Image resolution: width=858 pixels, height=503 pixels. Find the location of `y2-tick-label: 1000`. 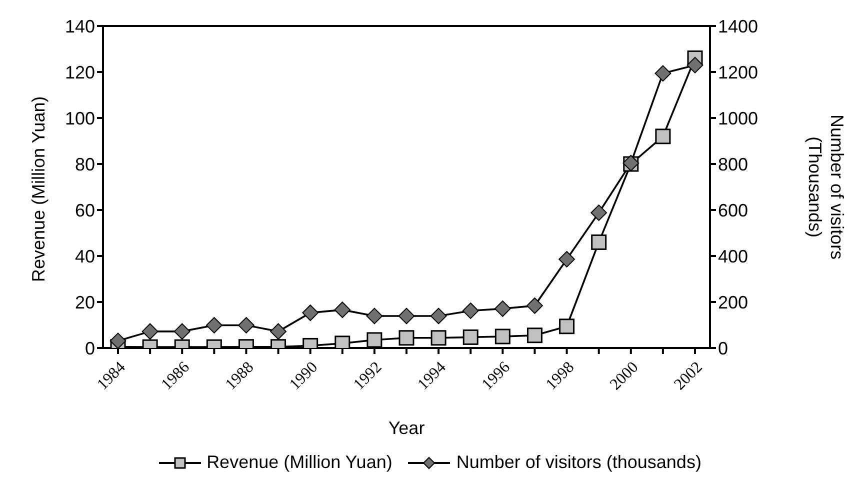

y2-tick-label: 1000 is located at coordinates (738, 118).